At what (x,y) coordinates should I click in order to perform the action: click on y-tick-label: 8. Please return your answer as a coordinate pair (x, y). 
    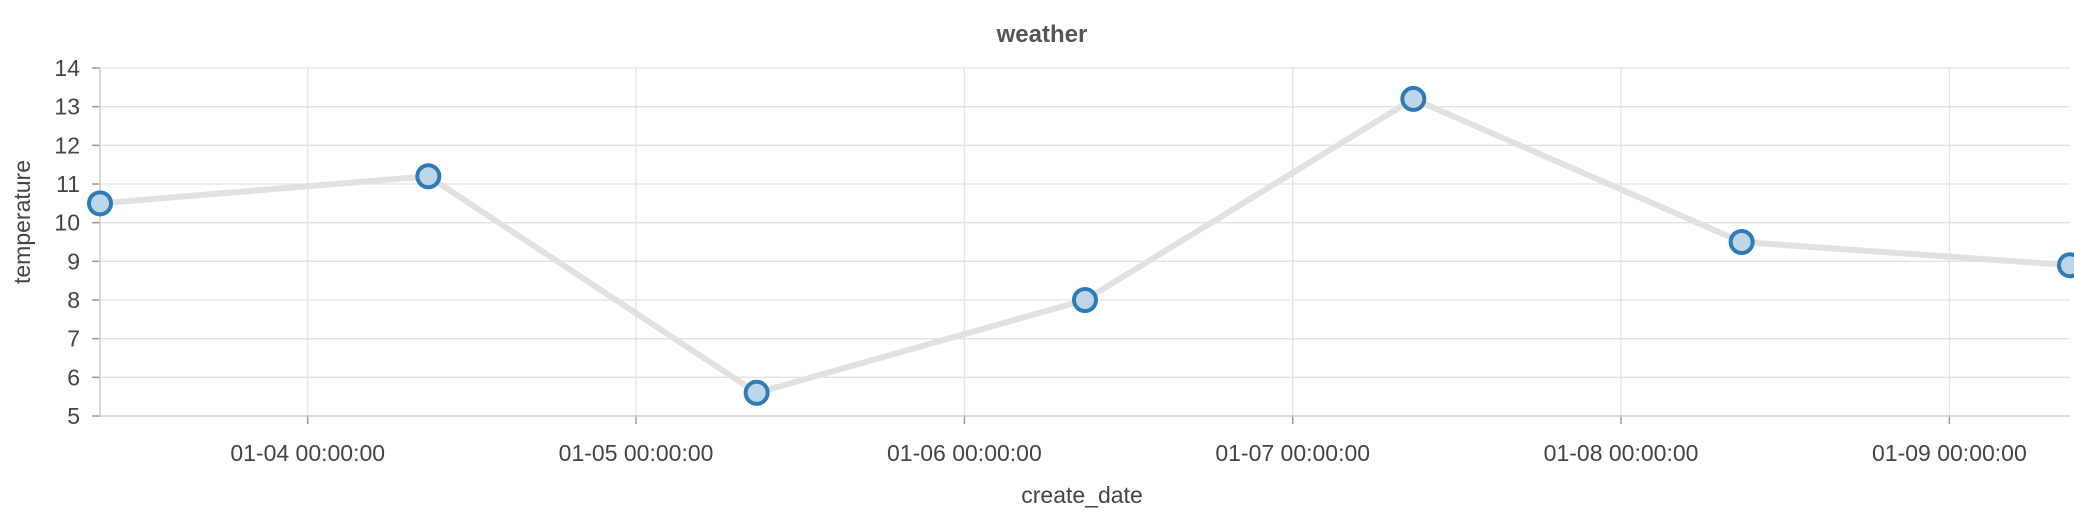
    Looking at the image, I should click on (73, 300).